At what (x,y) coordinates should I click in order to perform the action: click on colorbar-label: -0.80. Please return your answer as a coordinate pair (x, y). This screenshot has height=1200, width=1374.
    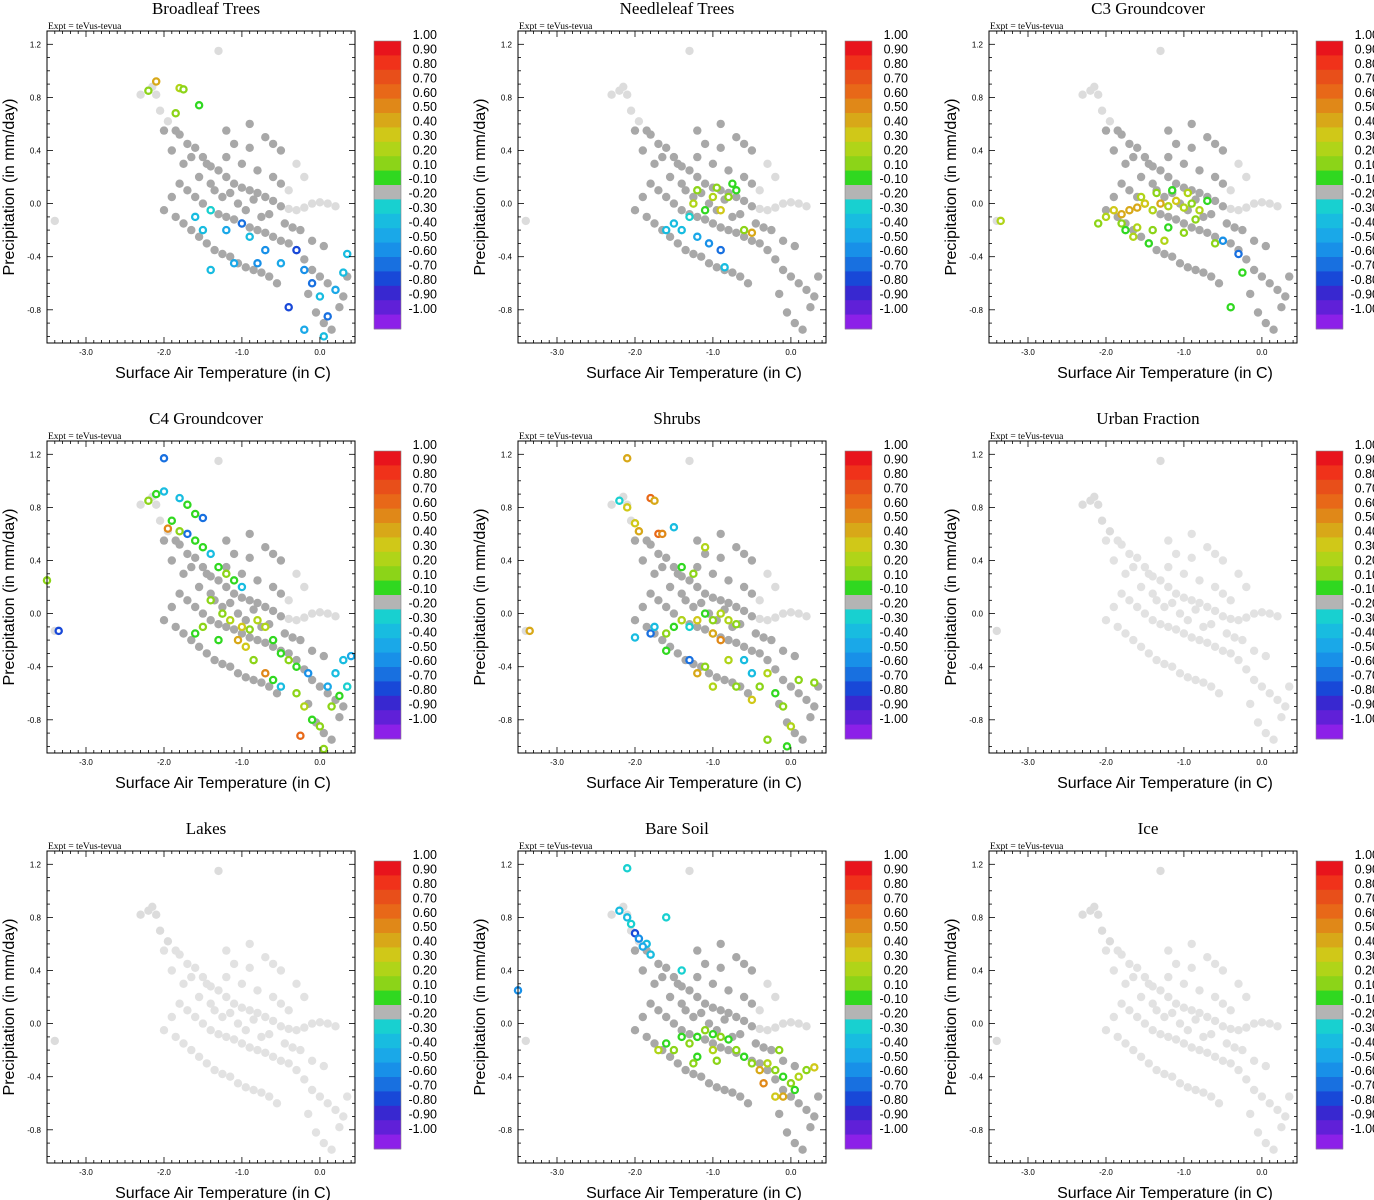
    Looking at the image, I should click on (894, 1100).